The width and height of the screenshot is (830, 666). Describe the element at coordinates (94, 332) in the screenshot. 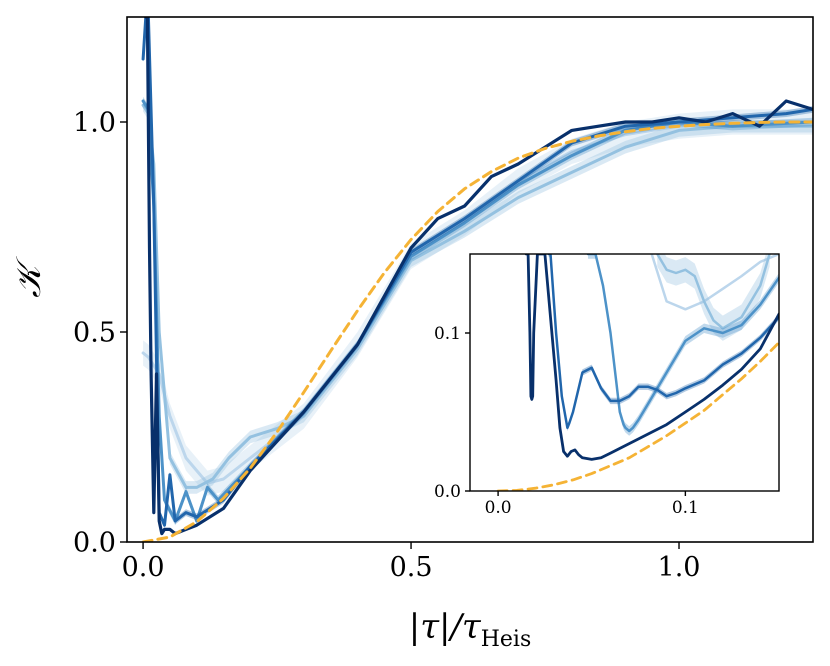

I see `main-y-tick-label: 0.5` at that location.